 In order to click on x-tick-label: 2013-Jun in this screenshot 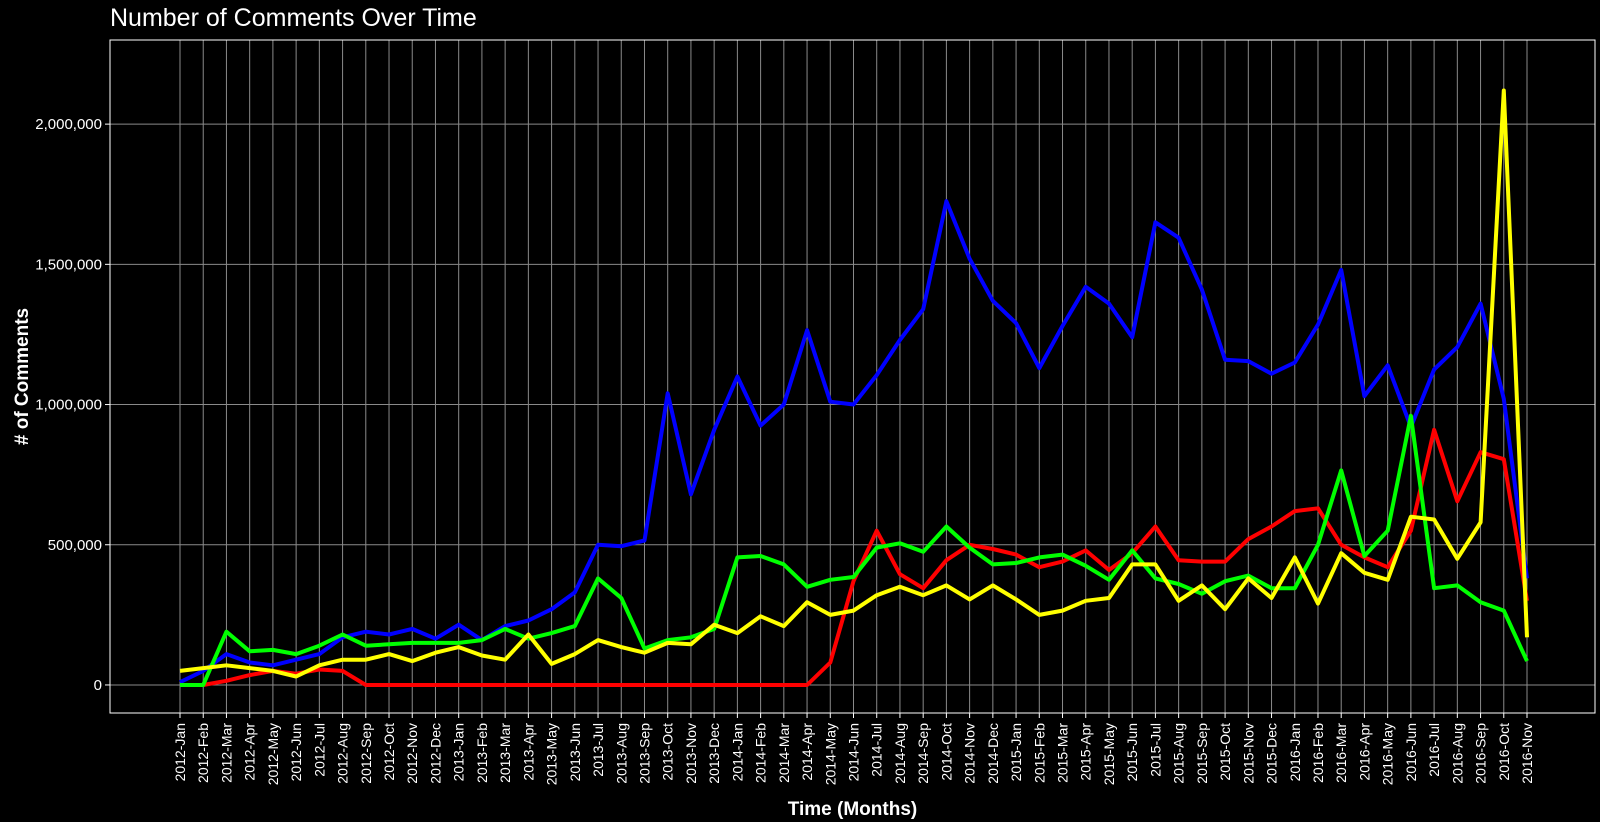, I will do `click(575, 752)`.